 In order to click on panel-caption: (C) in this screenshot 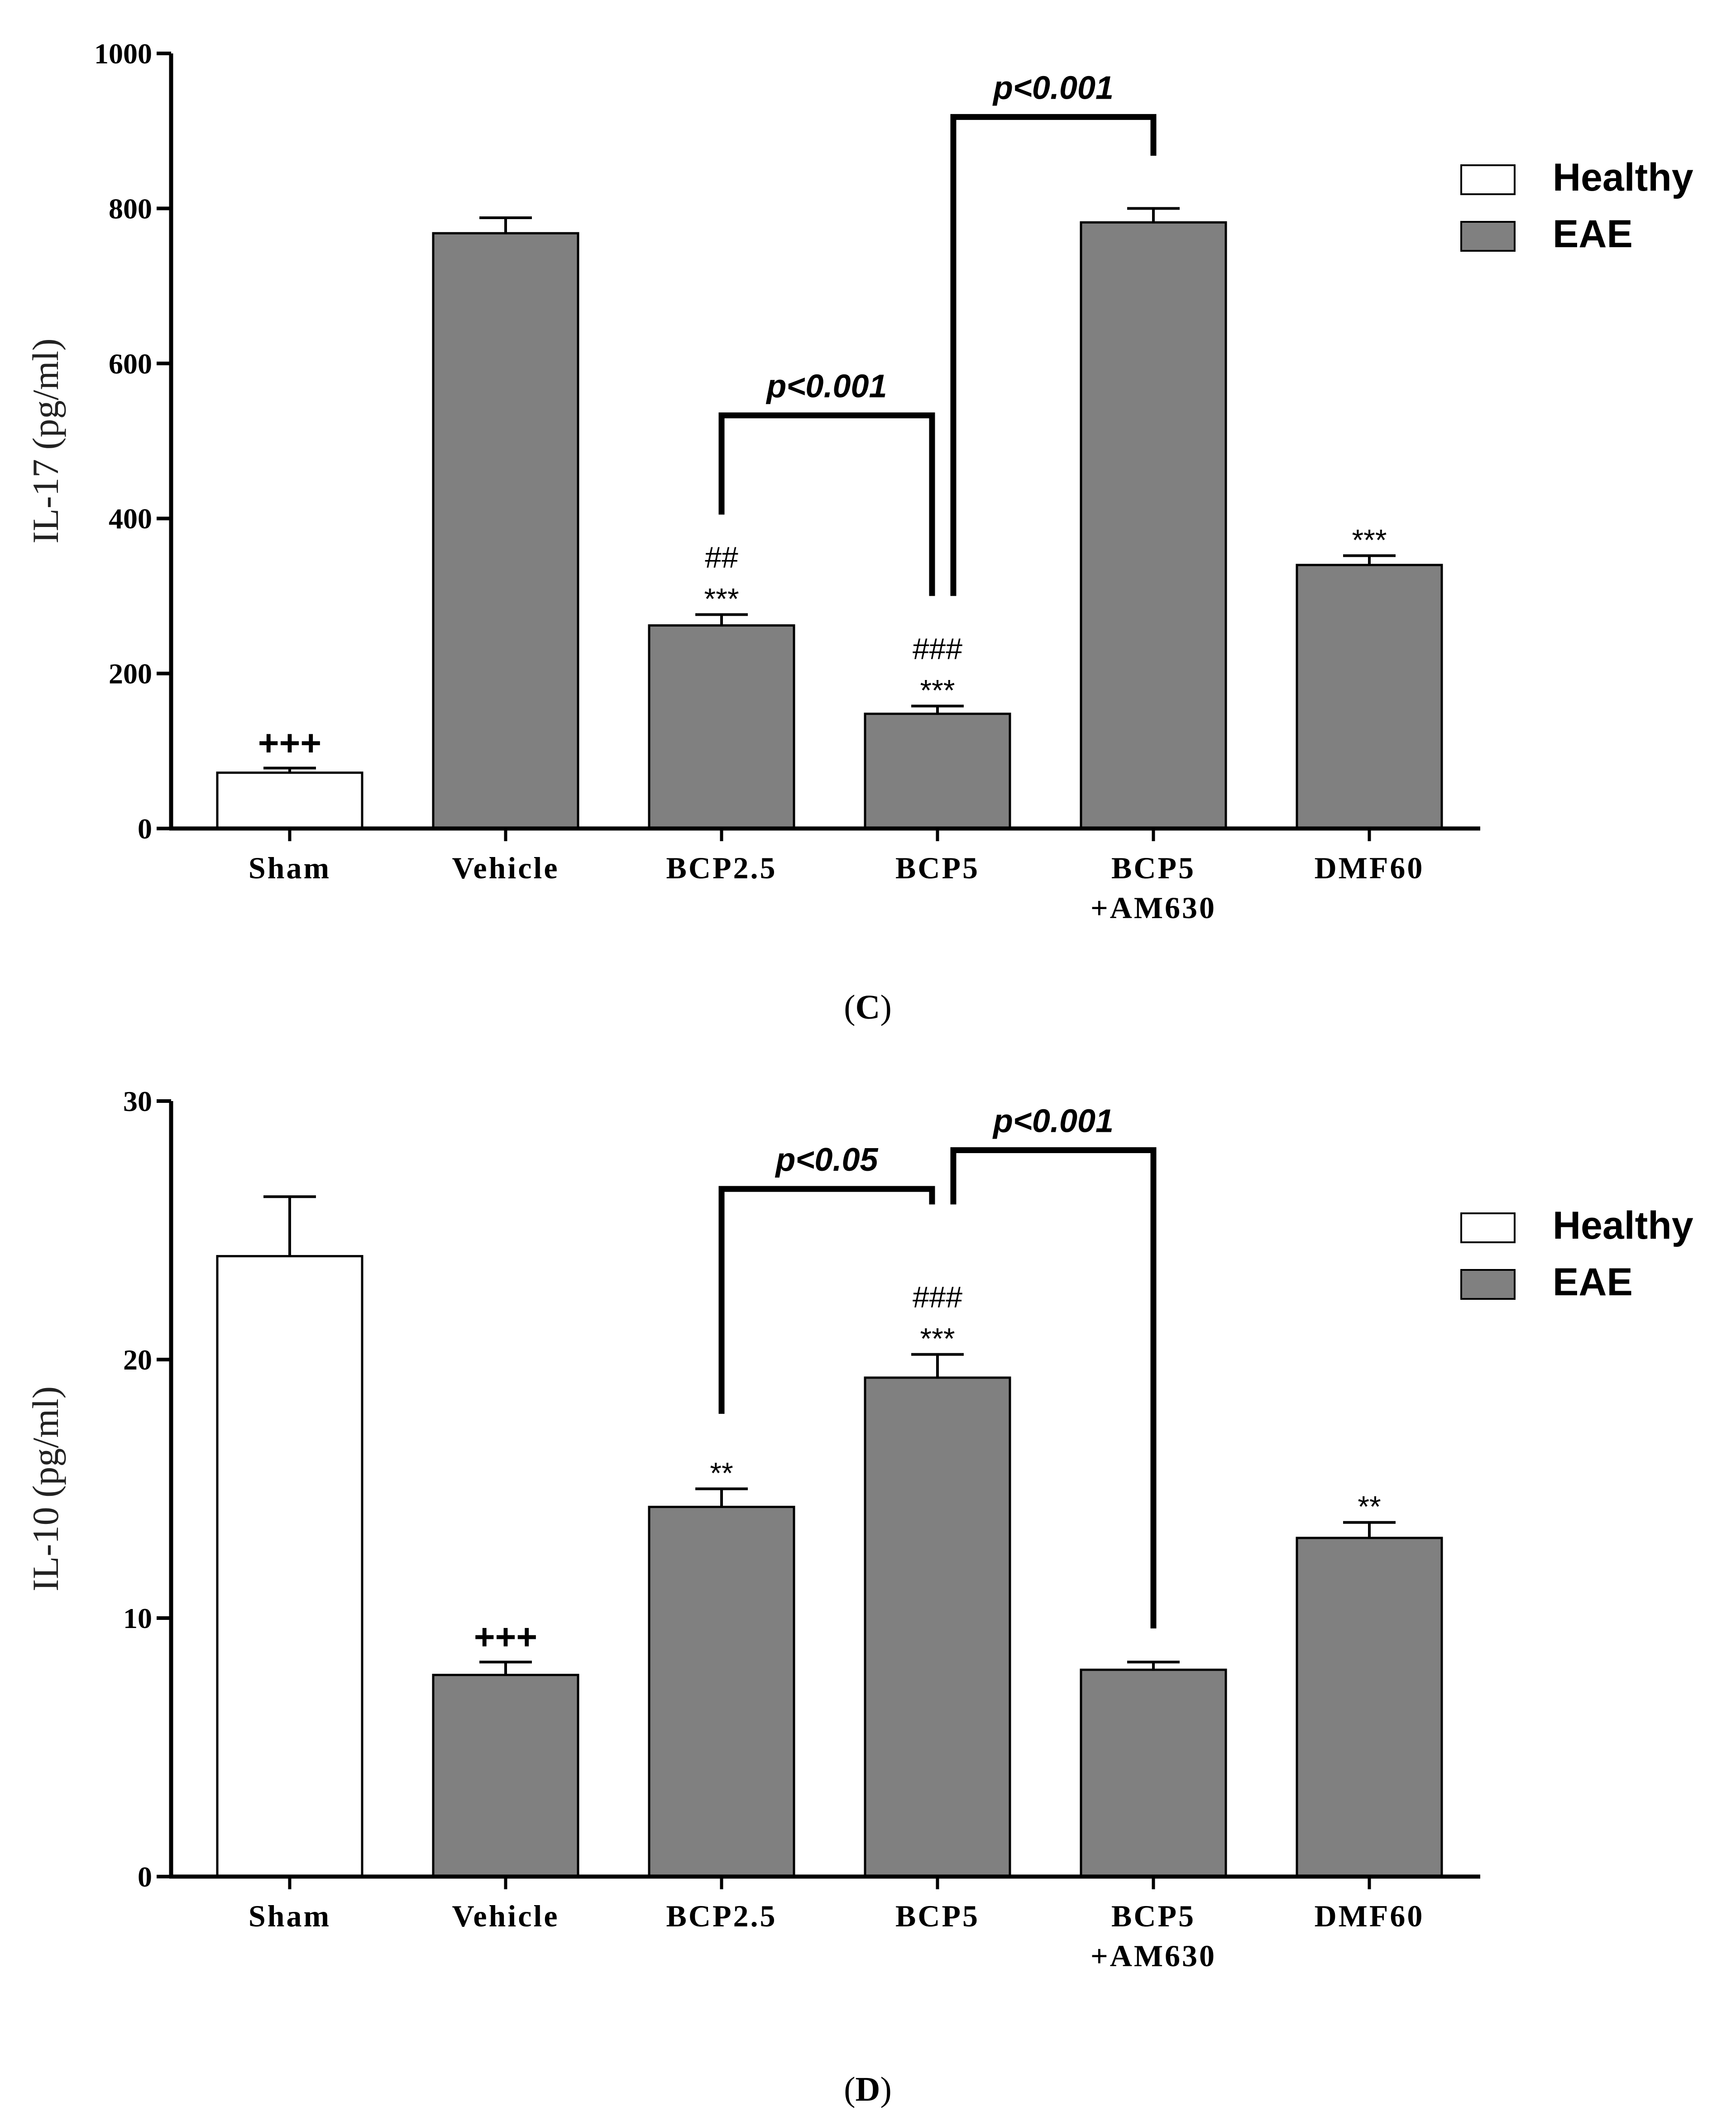, I will do `click(868, 1007)`.